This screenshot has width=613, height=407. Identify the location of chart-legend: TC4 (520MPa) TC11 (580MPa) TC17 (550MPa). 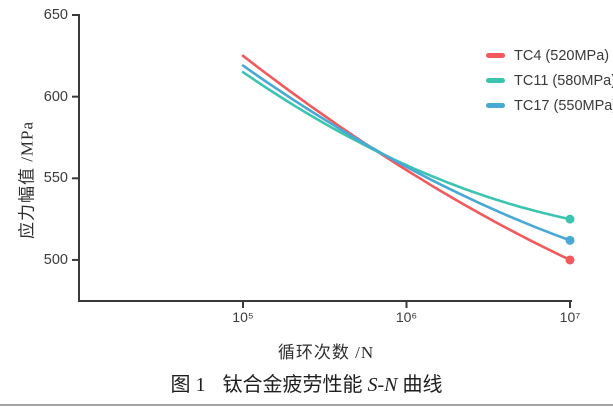
(549, 80).